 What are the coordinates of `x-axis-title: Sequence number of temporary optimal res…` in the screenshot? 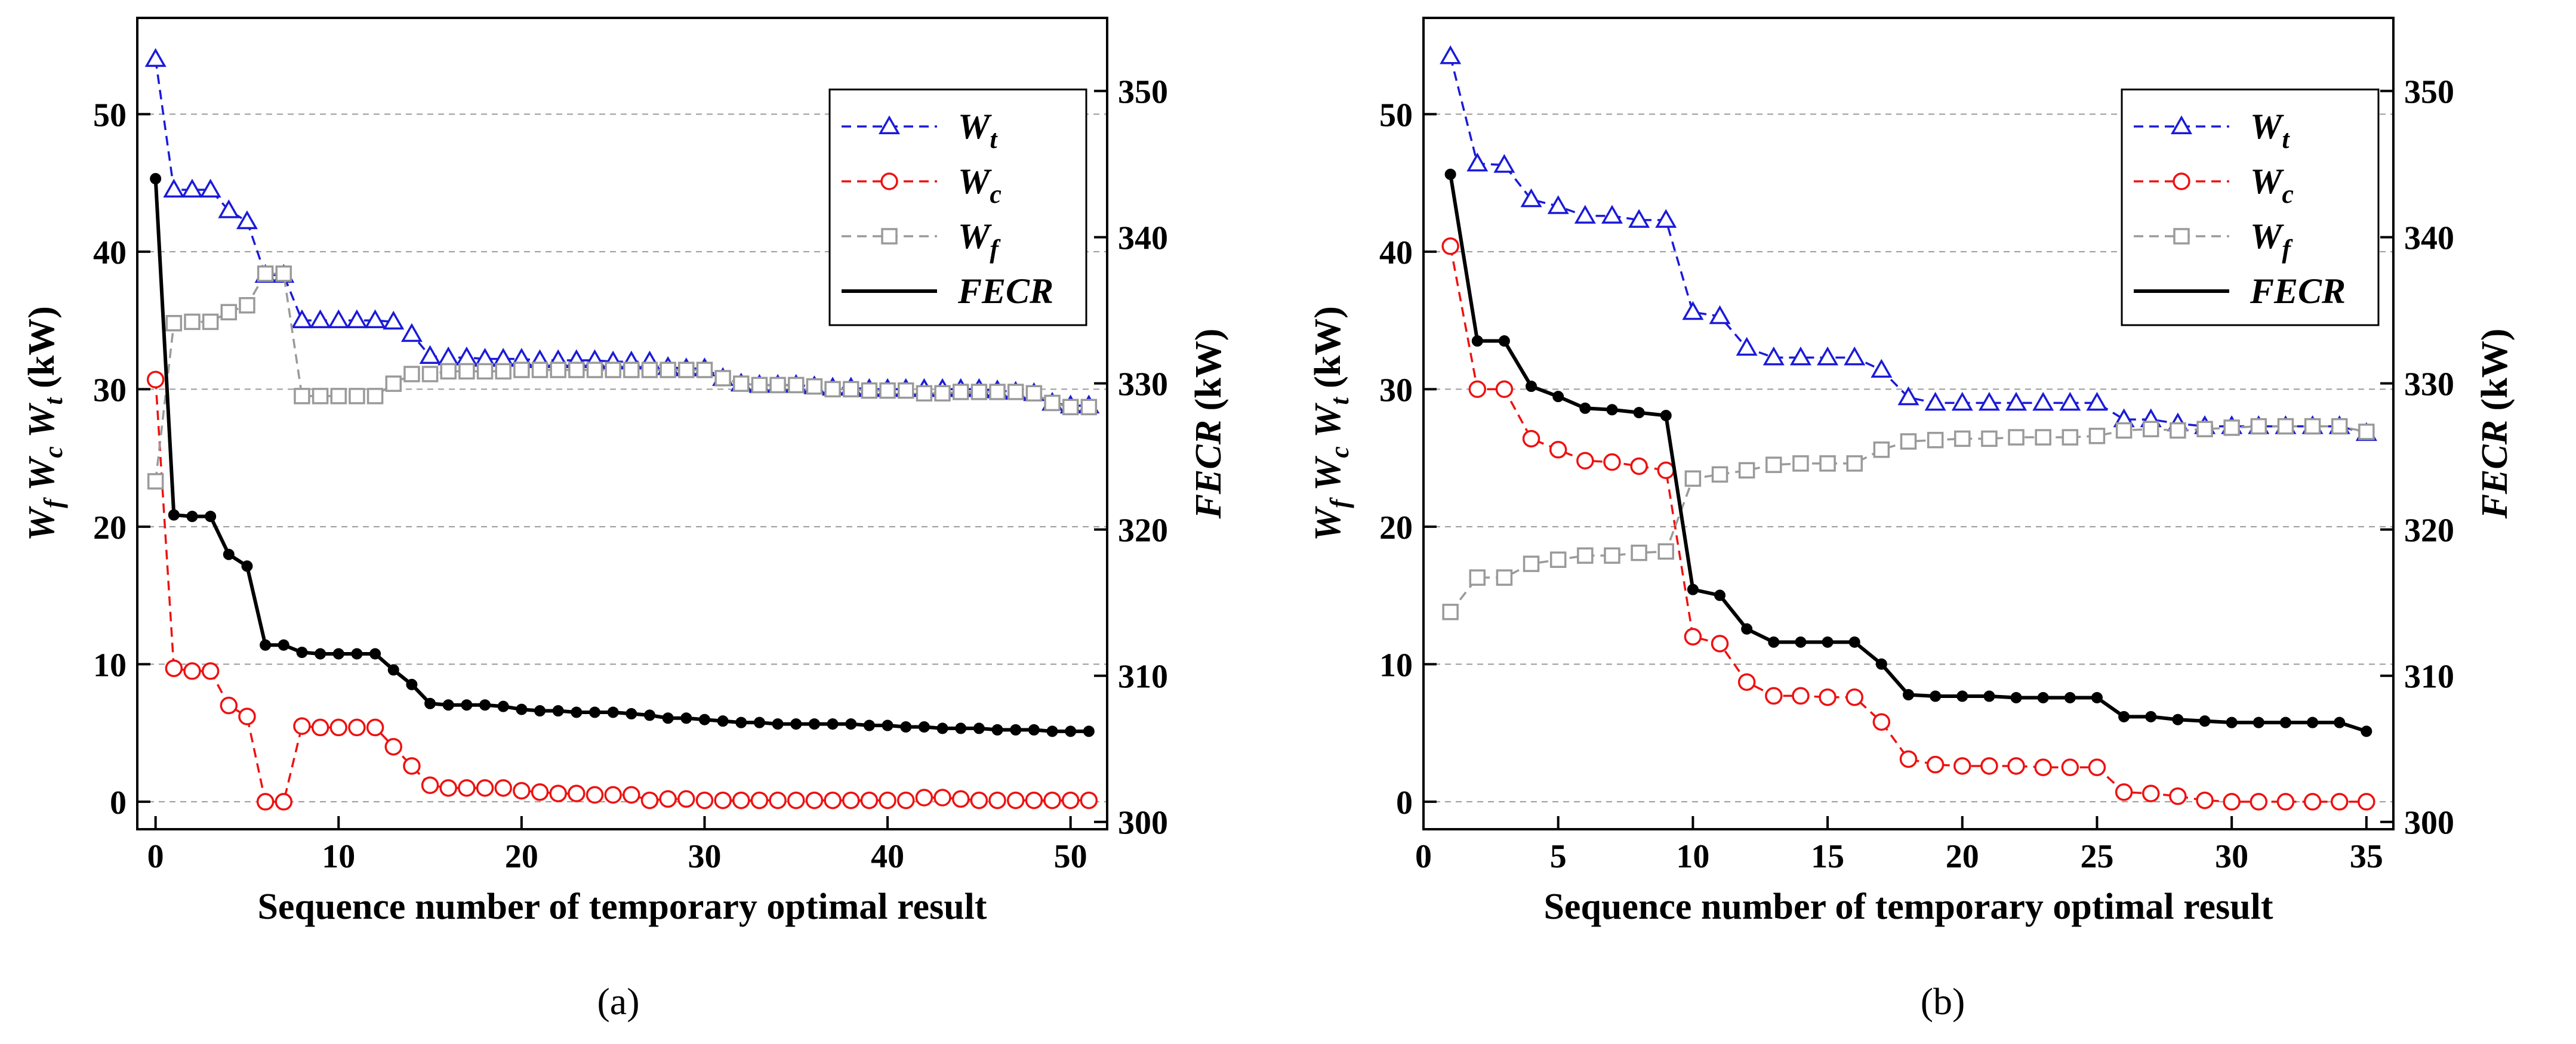 It's located at (622, 907).